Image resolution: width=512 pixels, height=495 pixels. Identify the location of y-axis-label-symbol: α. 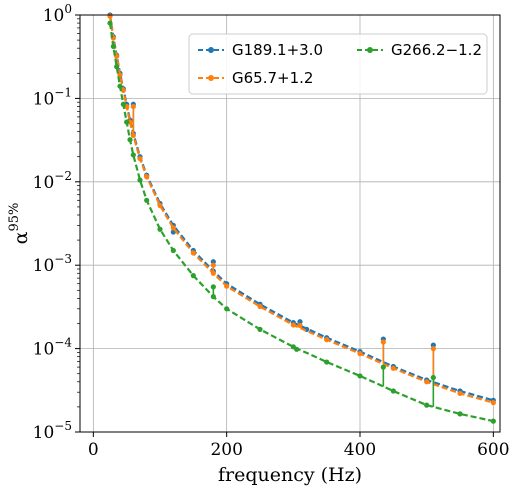
(21, 237).